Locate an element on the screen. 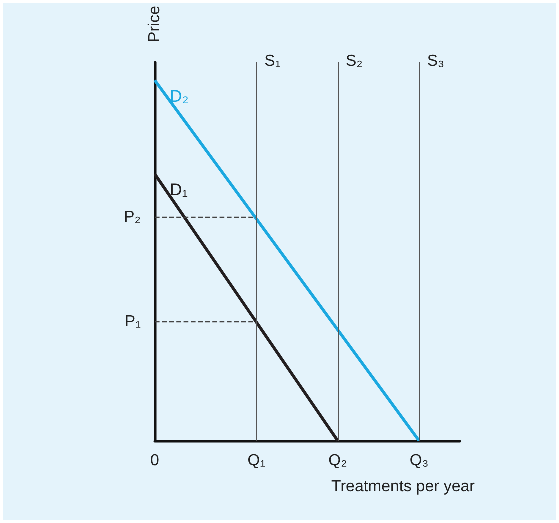 The width and height of the screenshot is (559, 523). y-axis-title: Price is located at coordinates (155, 24).